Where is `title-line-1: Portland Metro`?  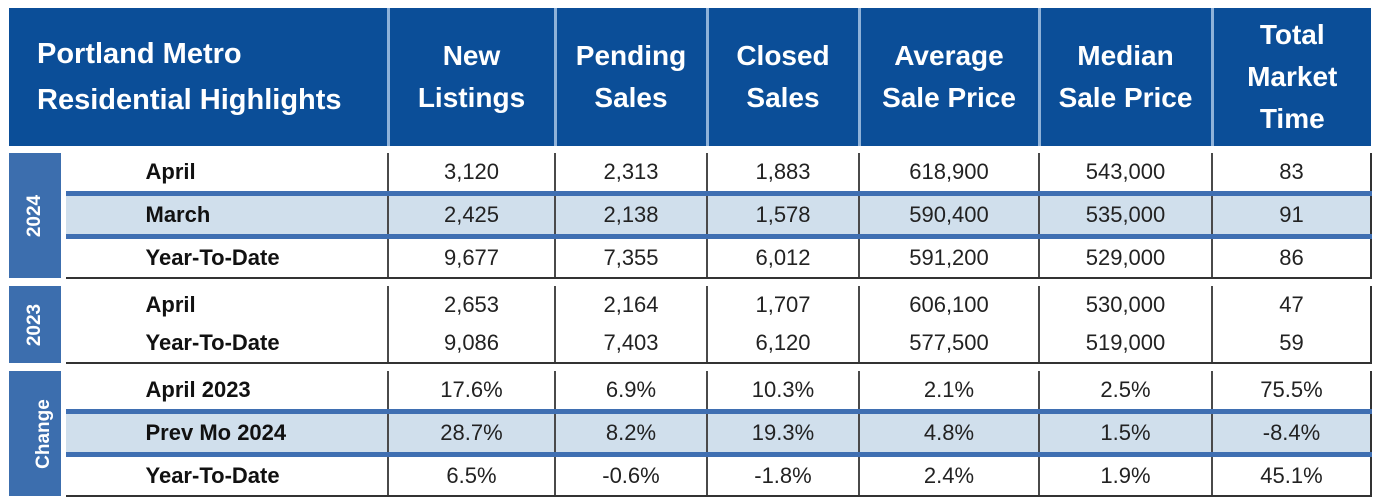
title-line-1: Portland Metro is located at coordinates (139, 54).